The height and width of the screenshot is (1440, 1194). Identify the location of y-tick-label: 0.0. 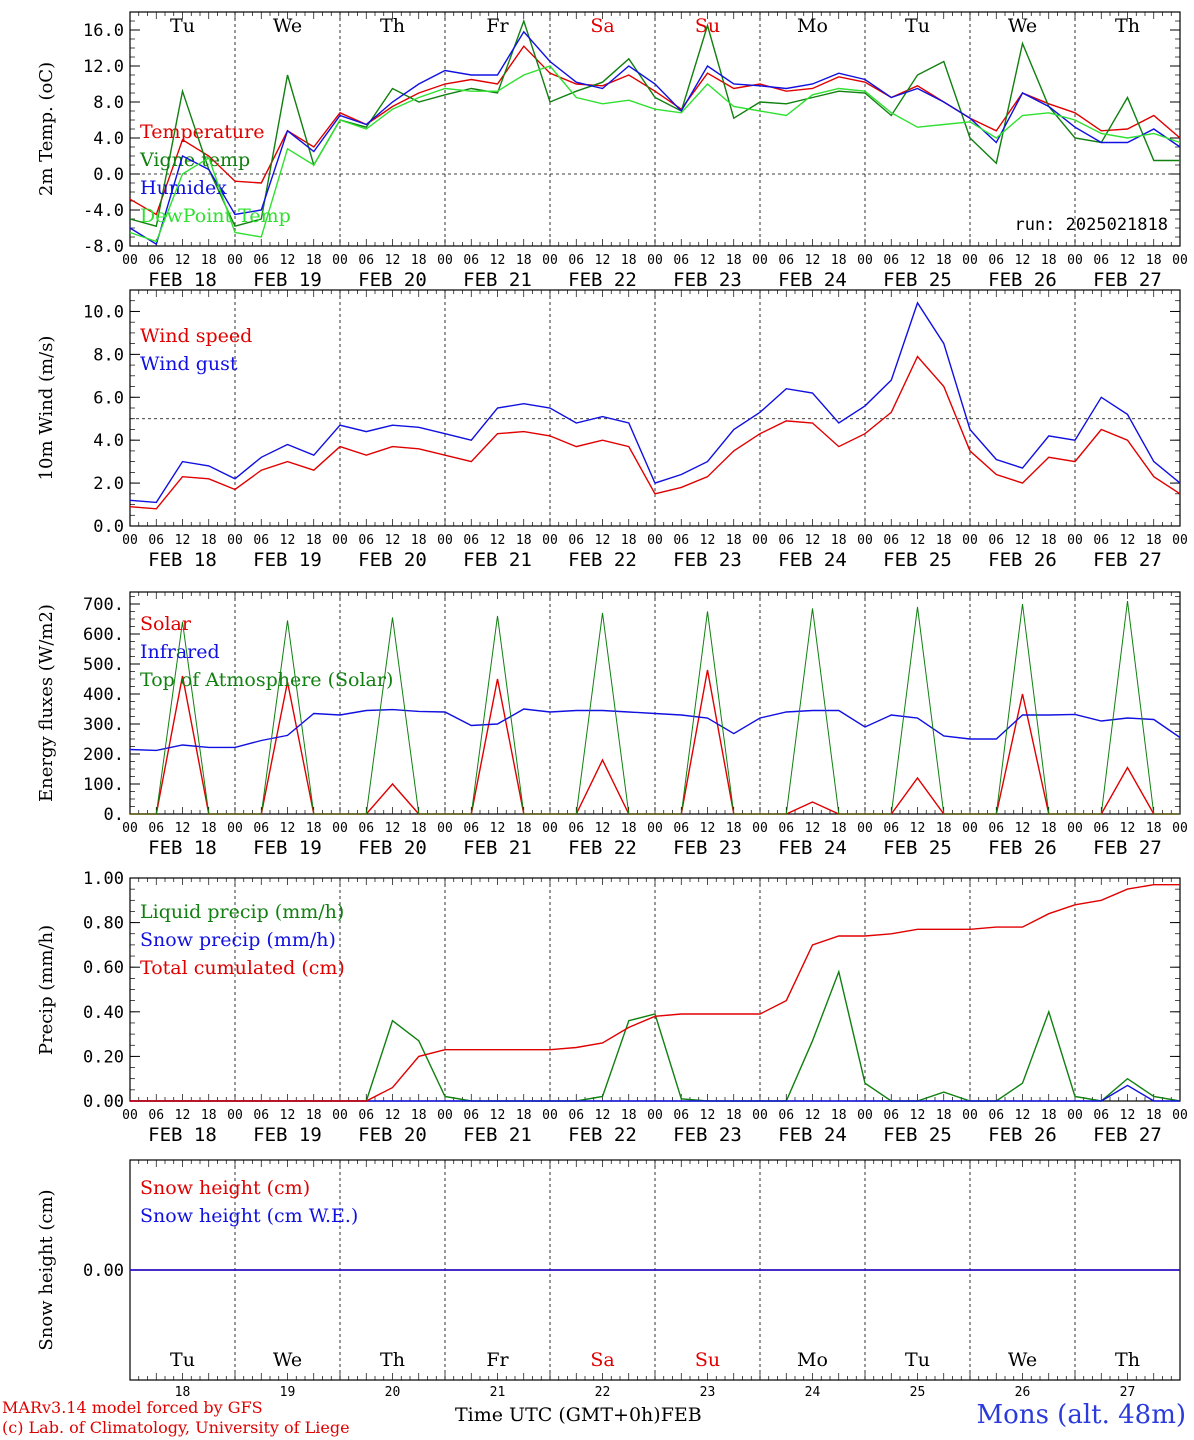
(108, 527).